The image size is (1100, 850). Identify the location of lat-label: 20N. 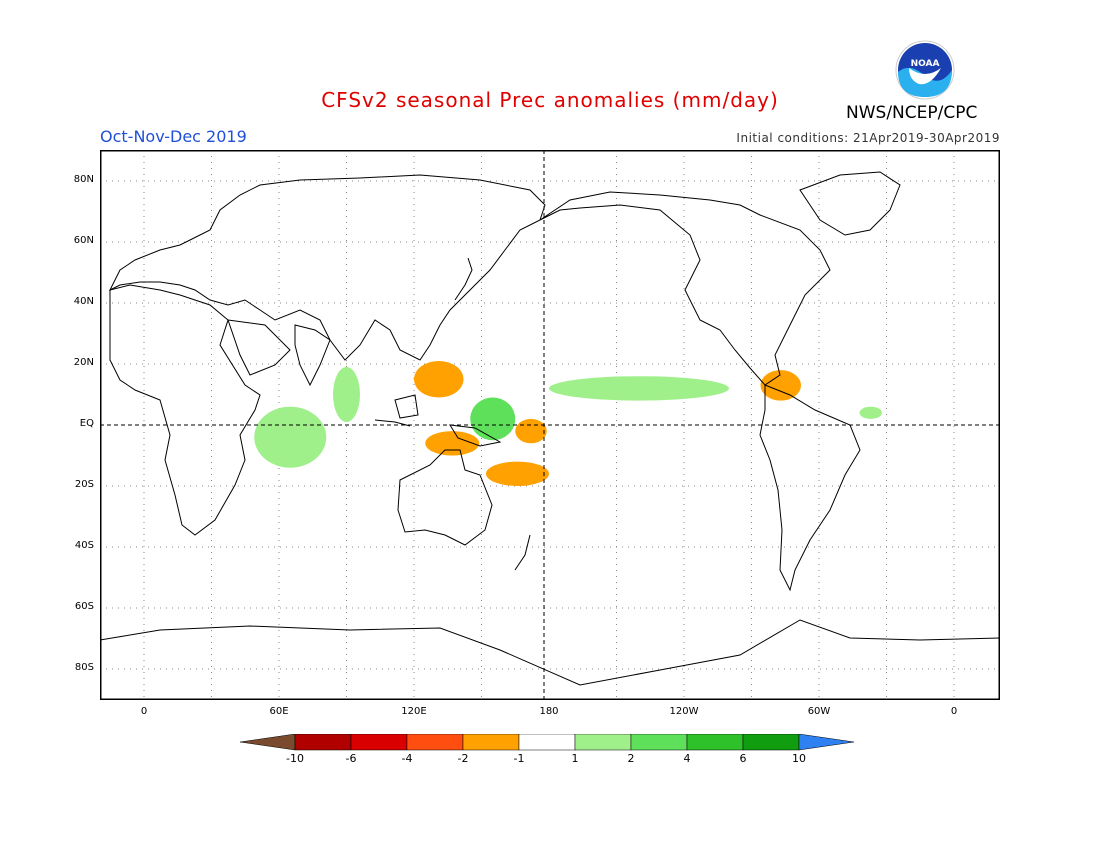
(83, 362).